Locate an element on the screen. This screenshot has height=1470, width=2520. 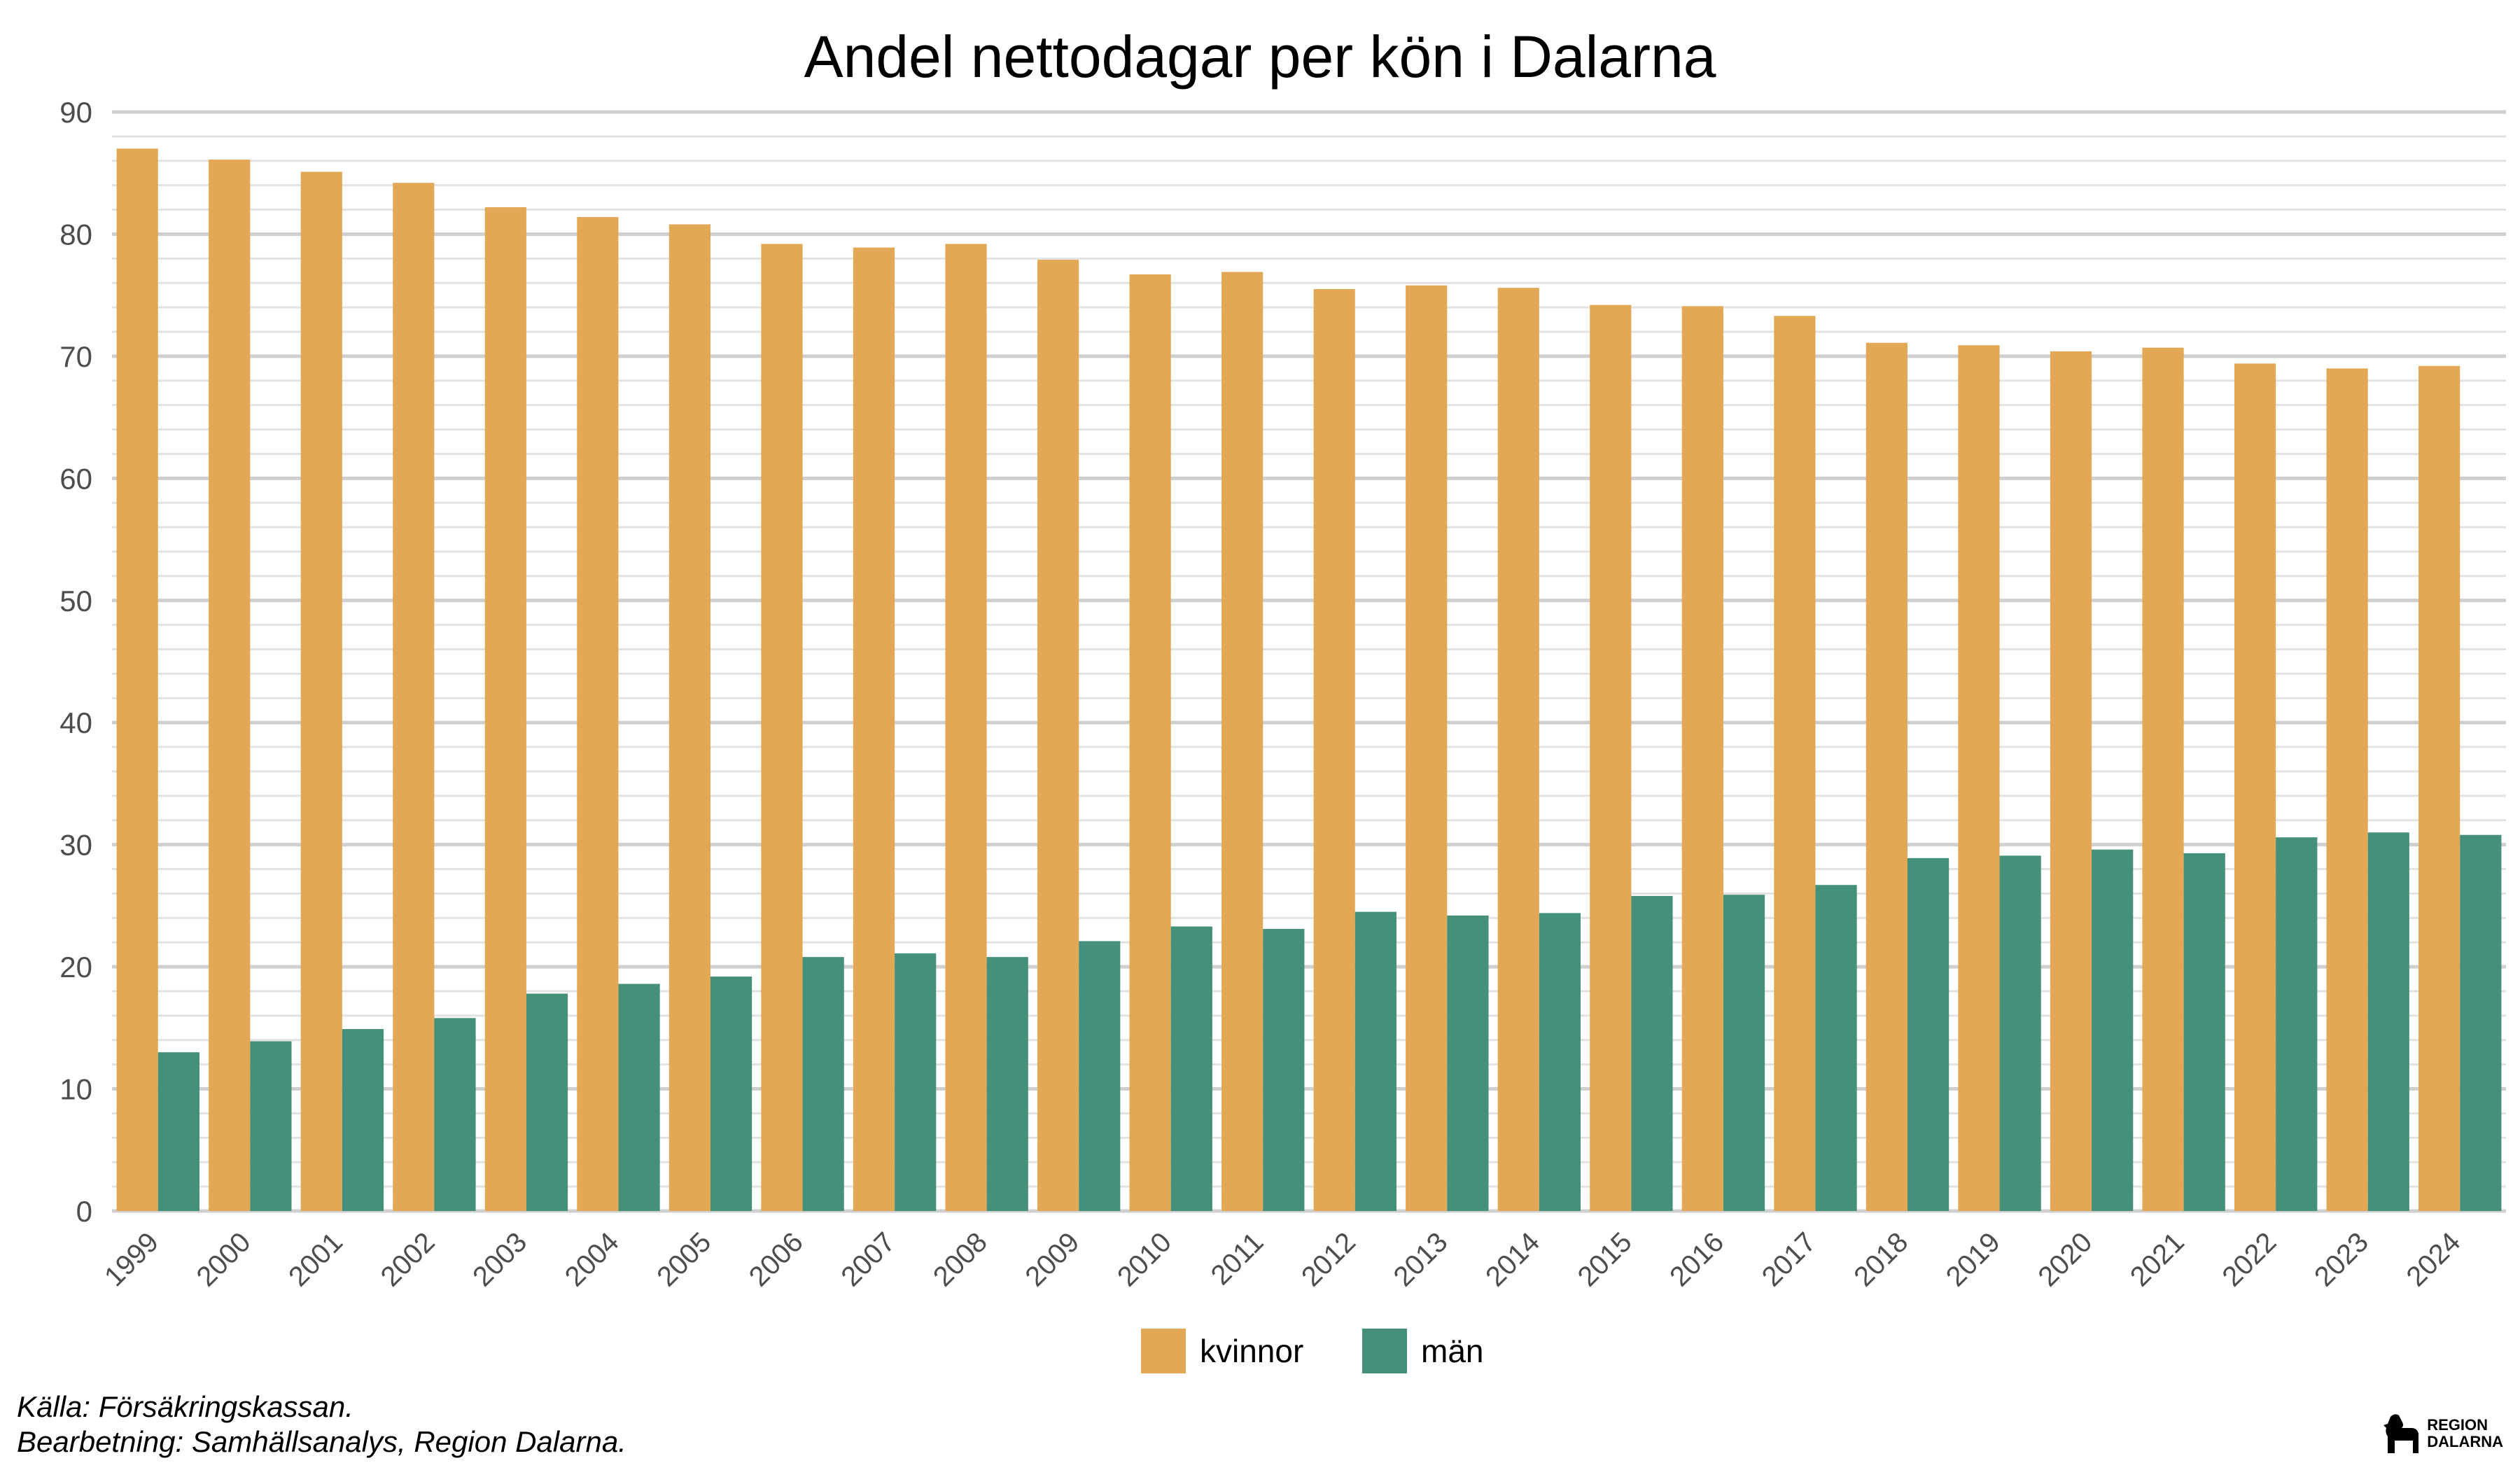
bar-män-2023 is located at coordinates (2388, 1021).